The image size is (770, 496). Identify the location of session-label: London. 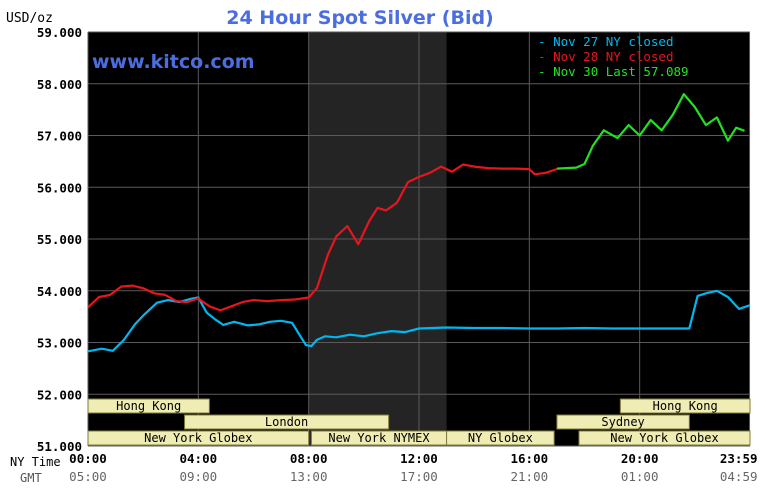
(286, 422).